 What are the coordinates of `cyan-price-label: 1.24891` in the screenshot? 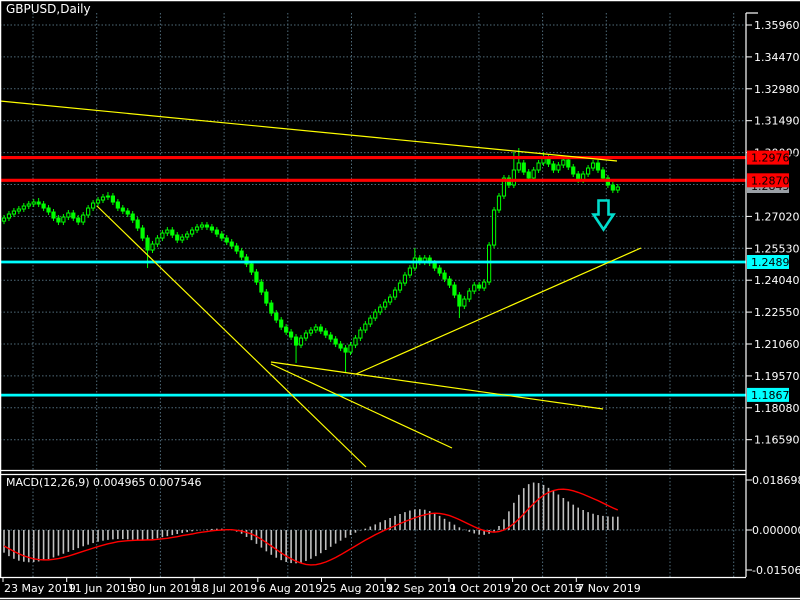 It's located at (774, 262).